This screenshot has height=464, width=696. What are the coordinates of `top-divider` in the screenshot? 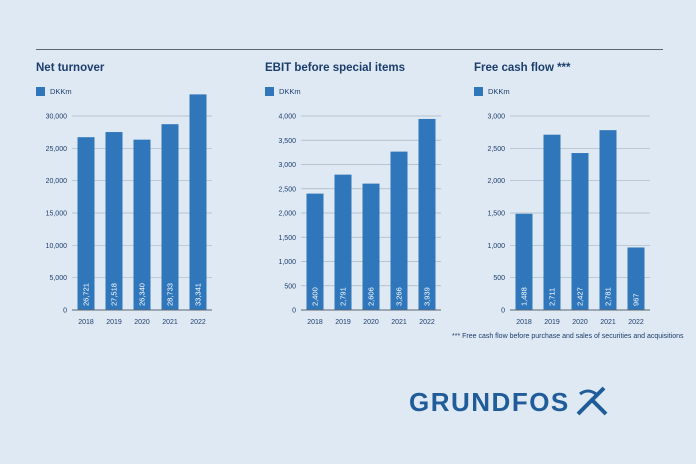 It's located at (349, 49).